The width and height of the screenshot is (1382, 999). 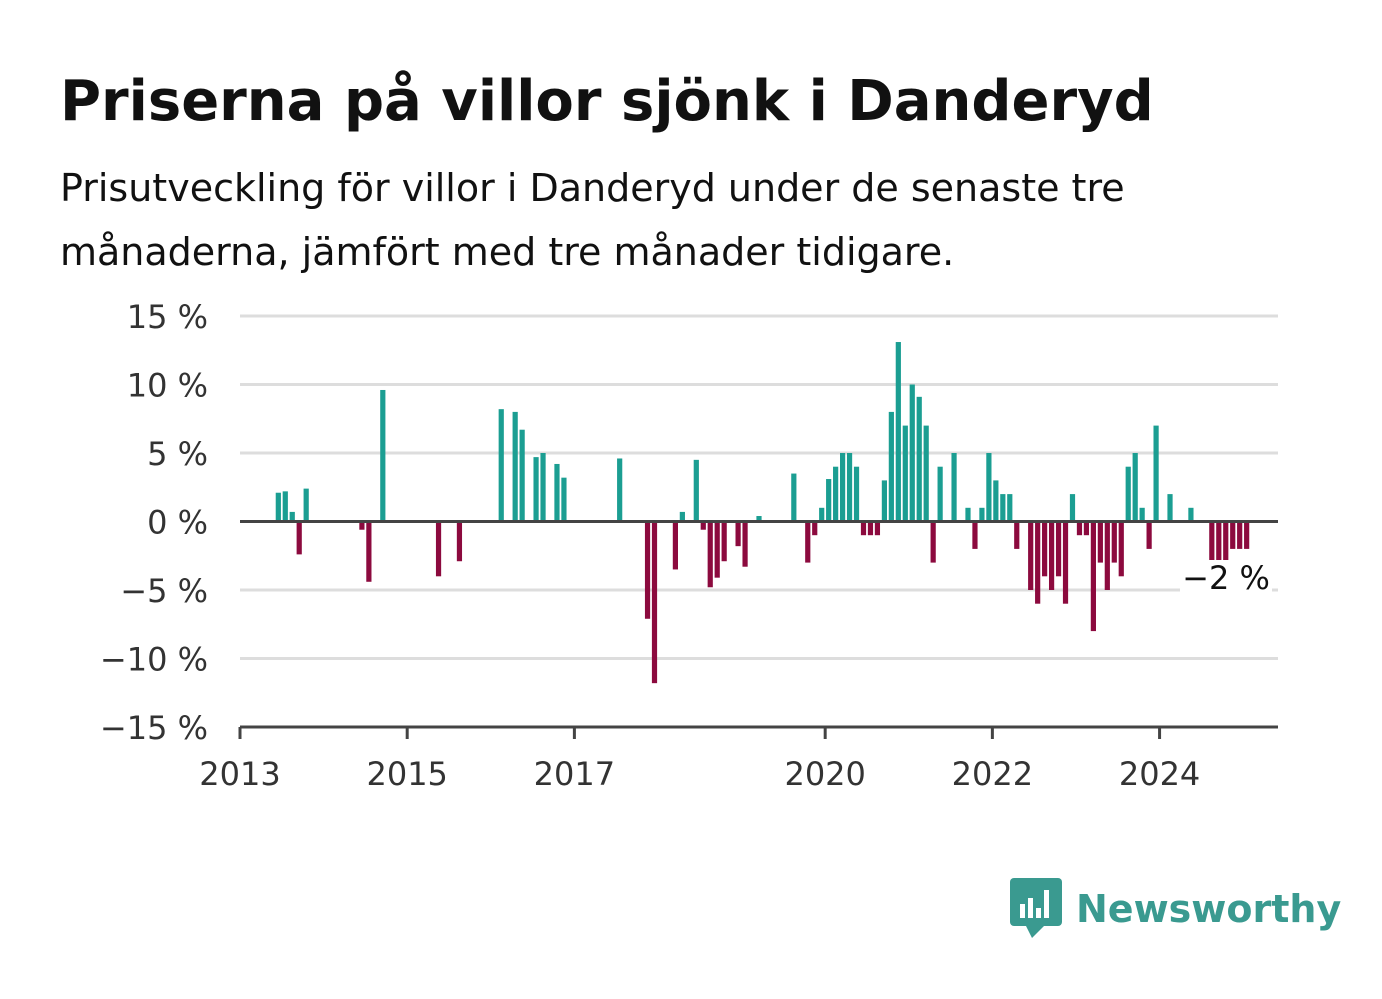 I want to click on newsworthy-logo-icon, so click(x=1036, y=908).